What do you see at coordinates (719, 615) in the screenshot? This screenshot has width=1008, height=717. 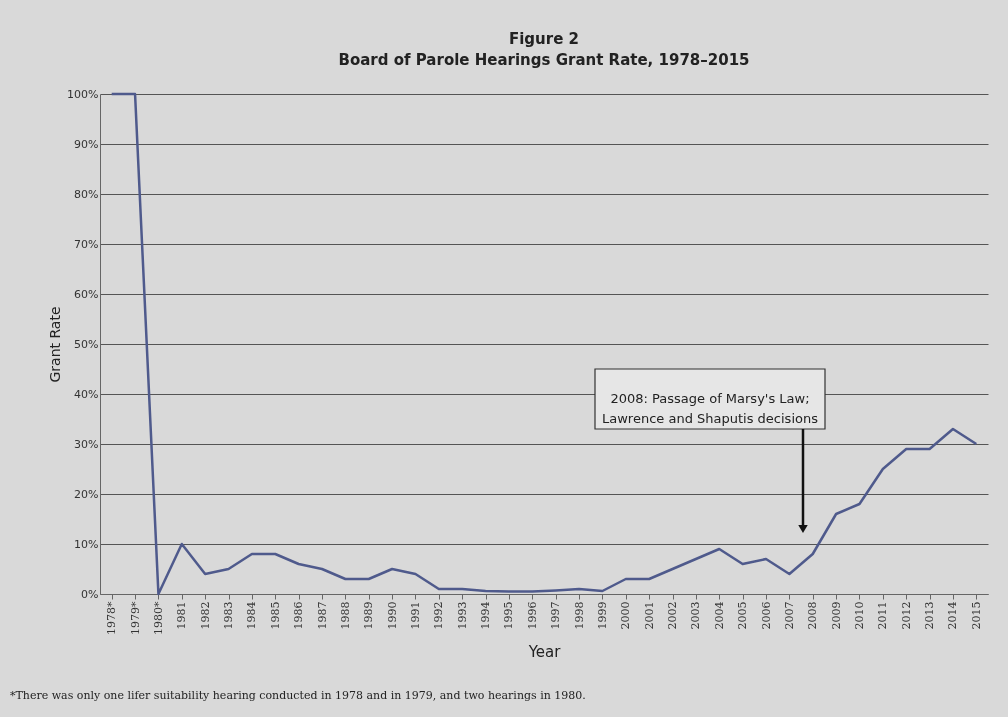 I see `x-tick-label: 2004` at bounding box center [719, 615].